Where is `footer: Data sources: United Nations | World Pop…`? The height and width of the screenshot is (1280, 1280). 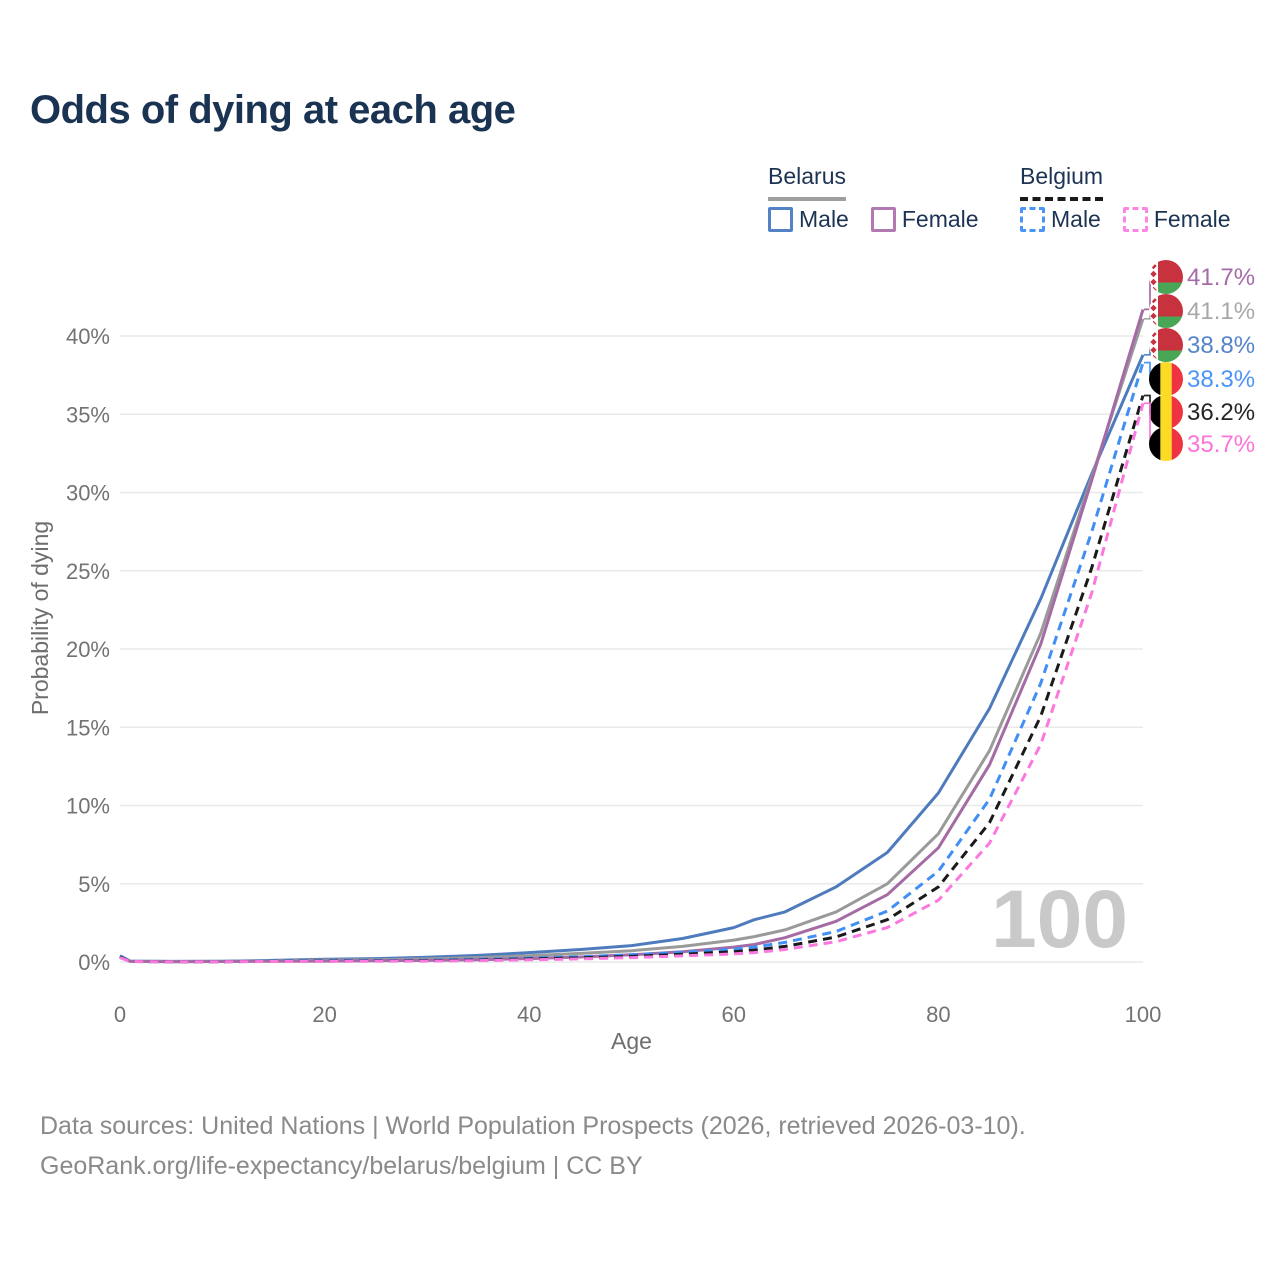 footer: Data sources: United Nations | World Pop… is located at coordinates (533, 1146).